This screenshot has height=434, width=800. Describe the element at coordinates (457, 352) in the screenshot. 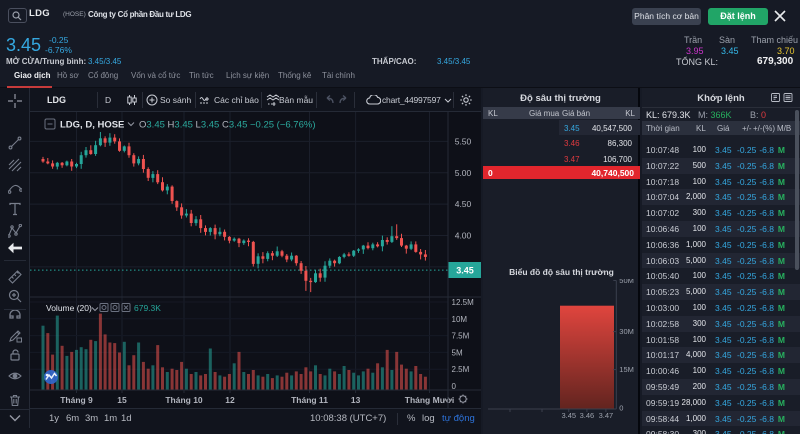

I see `svg-text: 5M` at that location.